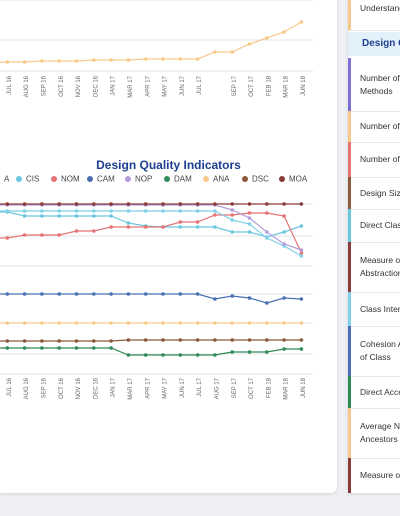 This screenshot has width=400, height=516. Describe the element at coordinates (27, 86) in the screenshot. I see `top-chart-x-tick-label: AUG 16` at that location.